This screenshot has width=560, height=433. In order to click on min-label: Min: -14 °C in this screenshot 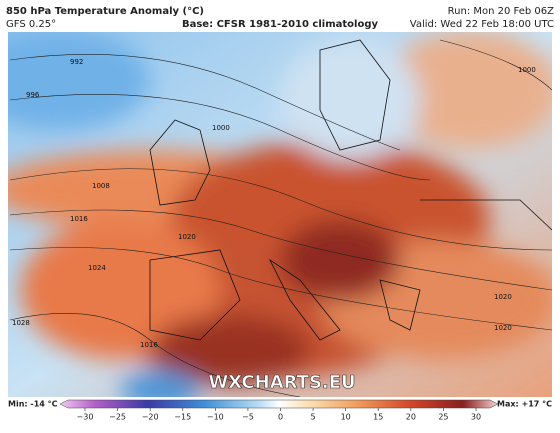, I will do `click(33, 404)`.